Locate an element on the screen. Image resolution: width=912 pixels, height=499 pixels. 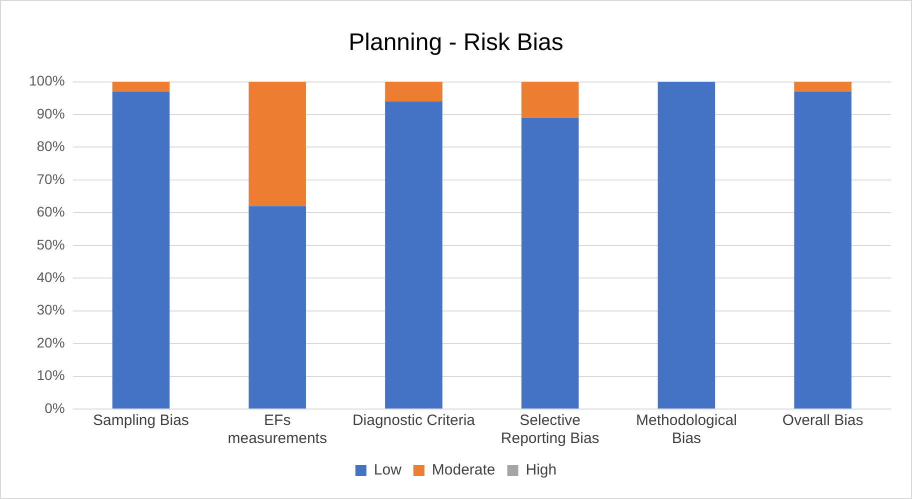
legend-label: Moderate is located at coordinates (464, 470).